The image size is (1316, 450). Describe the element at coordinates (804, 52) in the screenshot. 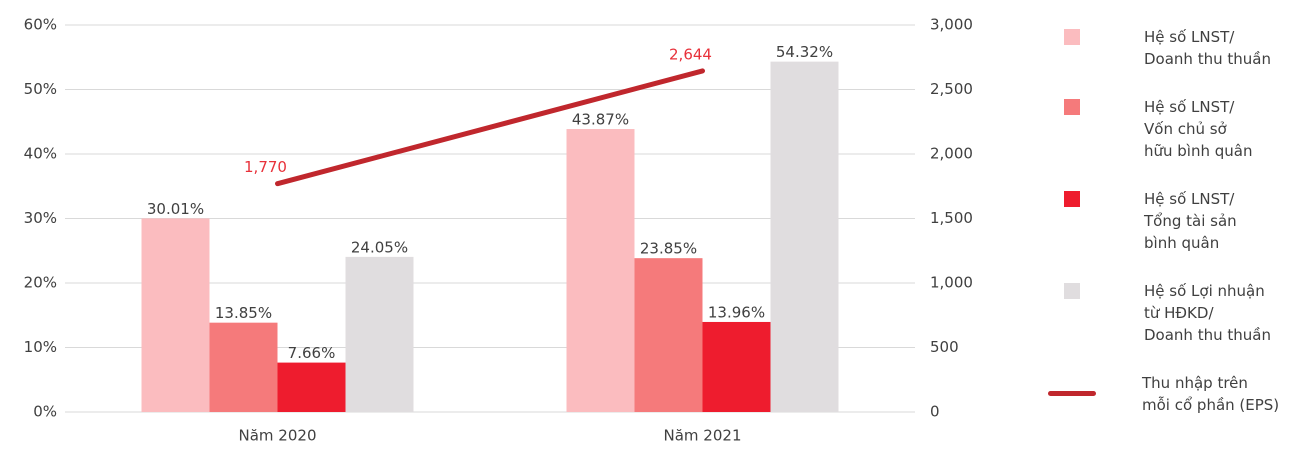

I see `data-label: 54.32%` at that location.